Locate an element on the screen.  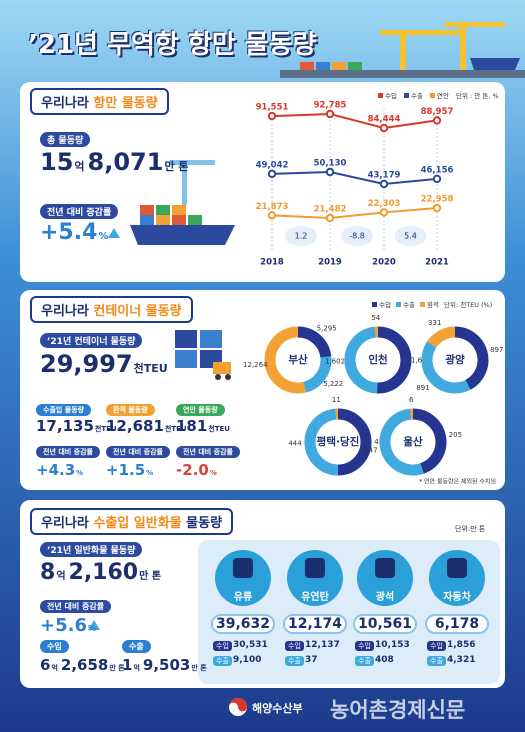
port-name: 인천 is located at coordinates (377, 359).